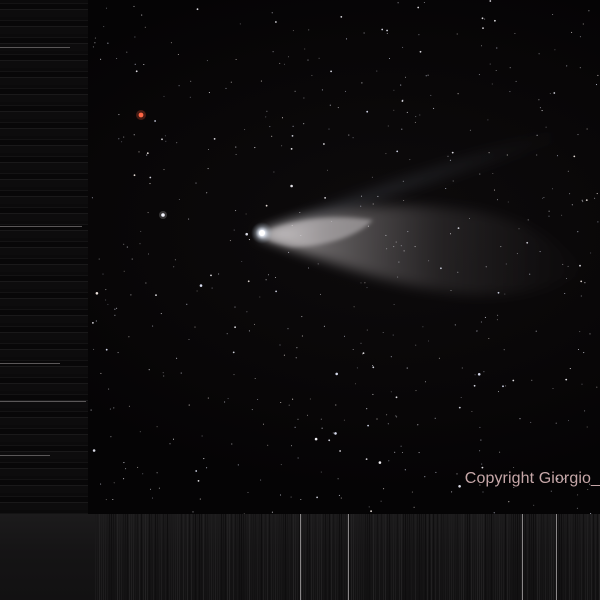  Describe the element at coordinates (522, 557) in the screenshot. I see `bright-scan-column` at that location.